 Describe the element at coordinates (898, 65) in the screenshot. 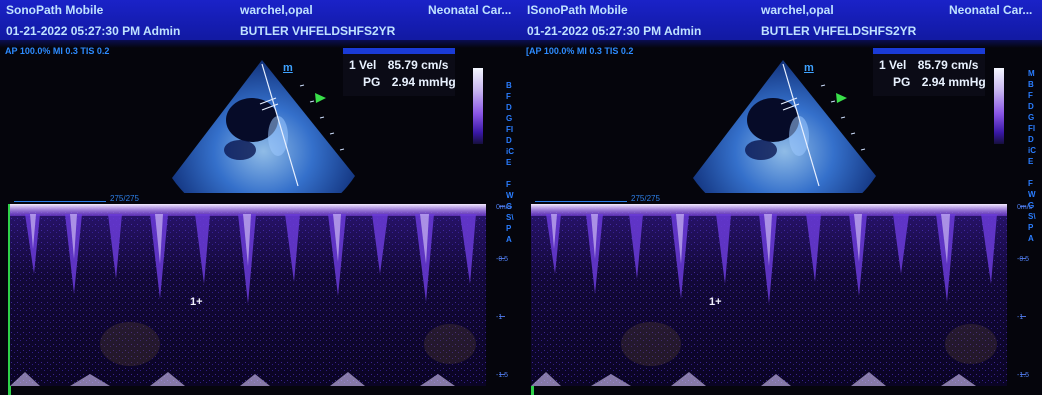

I see `velocity-label: Vel` at that location.